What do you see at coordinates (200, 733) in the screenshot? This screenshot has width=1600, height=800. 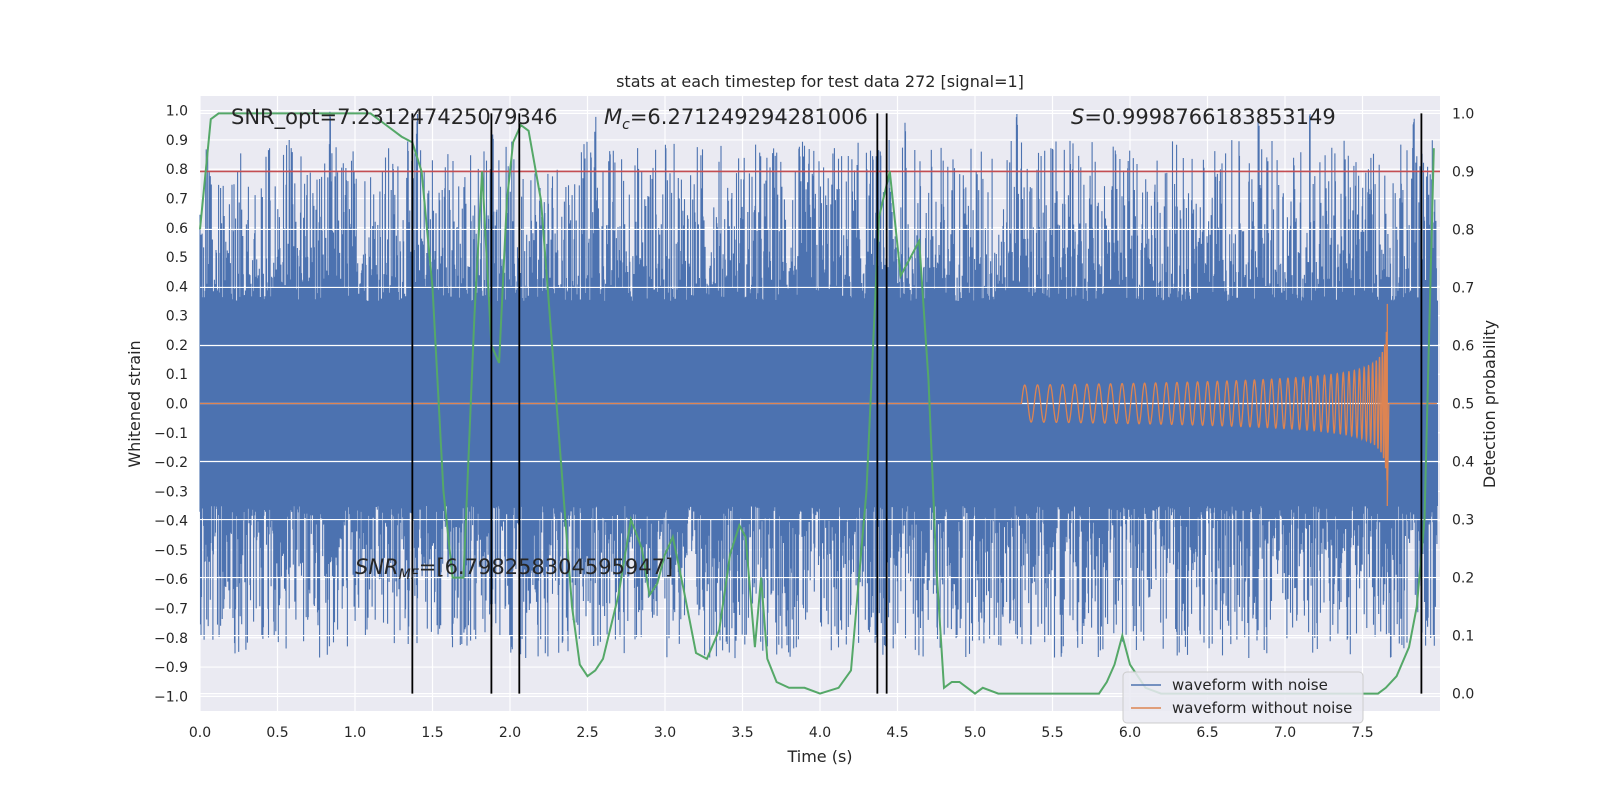 I see `x-tick-label: 0.0` at bounding box center [200, 733].